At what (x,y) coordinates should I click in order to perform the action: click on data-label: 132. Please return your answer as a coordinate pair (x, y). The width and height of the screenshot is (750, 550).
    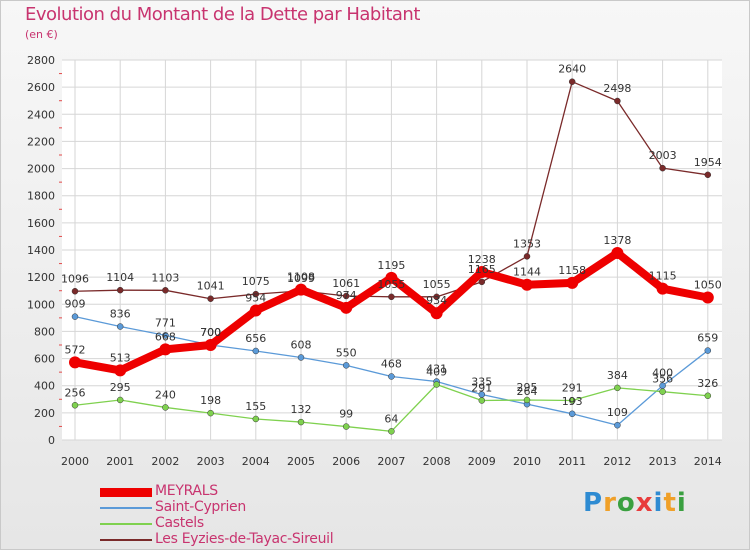
    Looking at the image, I should click on (301, 409).